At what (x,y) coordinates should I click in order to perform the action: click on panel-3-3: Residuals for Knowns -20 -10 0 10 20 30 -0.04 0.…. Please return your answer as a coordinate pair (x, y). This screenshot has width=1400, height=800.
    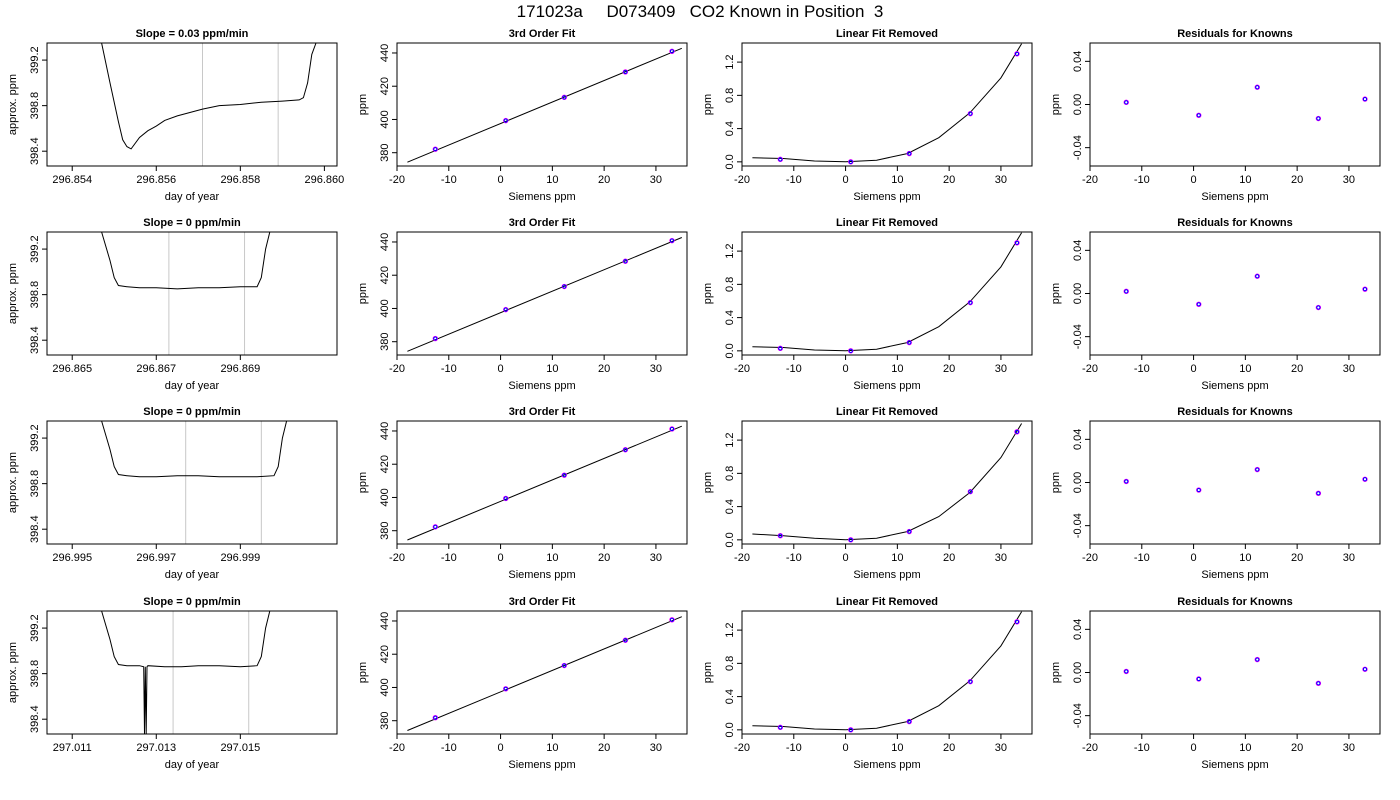
    Looking at the image, I should click on (1215, 683).